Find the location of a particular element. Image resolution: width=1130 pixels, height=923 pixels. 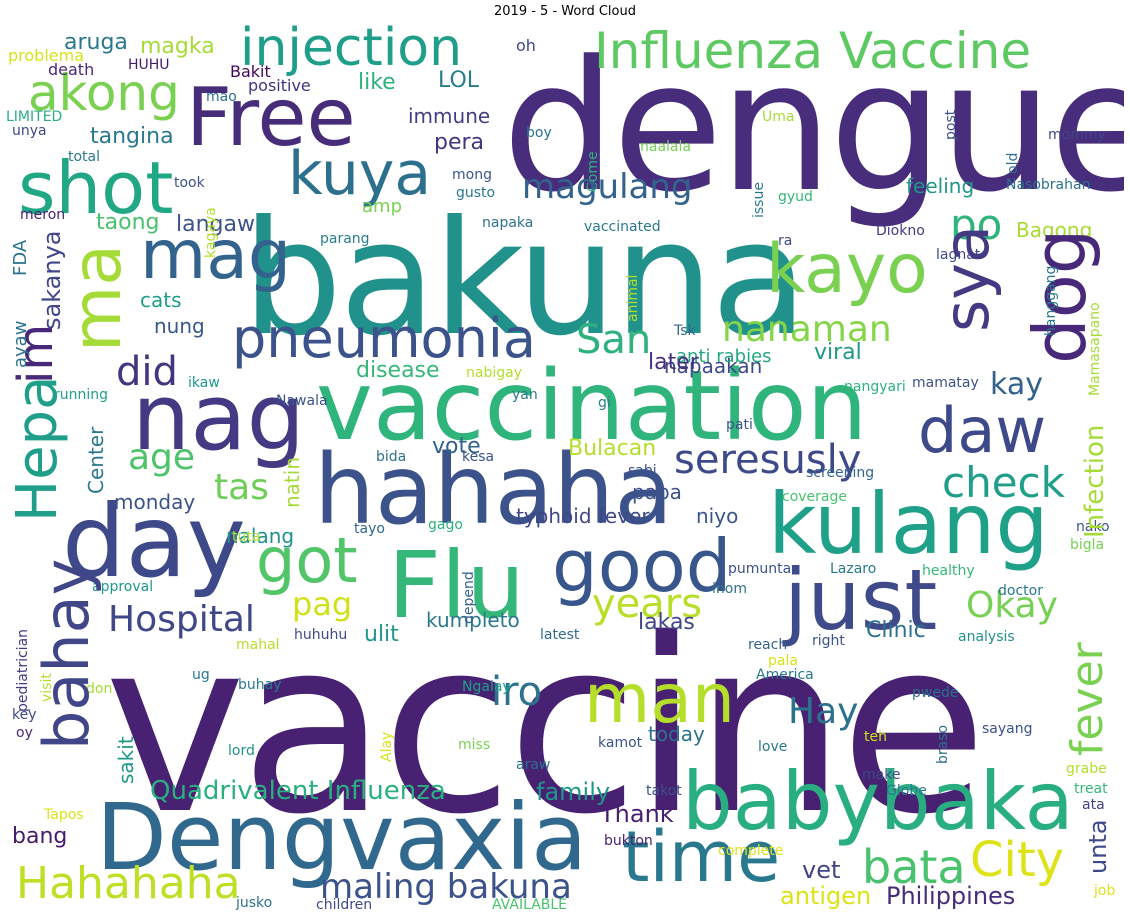

word: complete is located at coordinates (751, 851).